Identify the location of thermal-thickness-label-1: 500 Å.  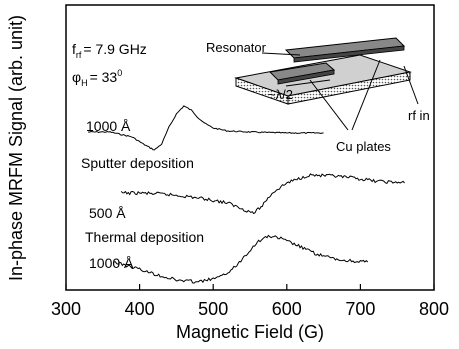
(107, 213).